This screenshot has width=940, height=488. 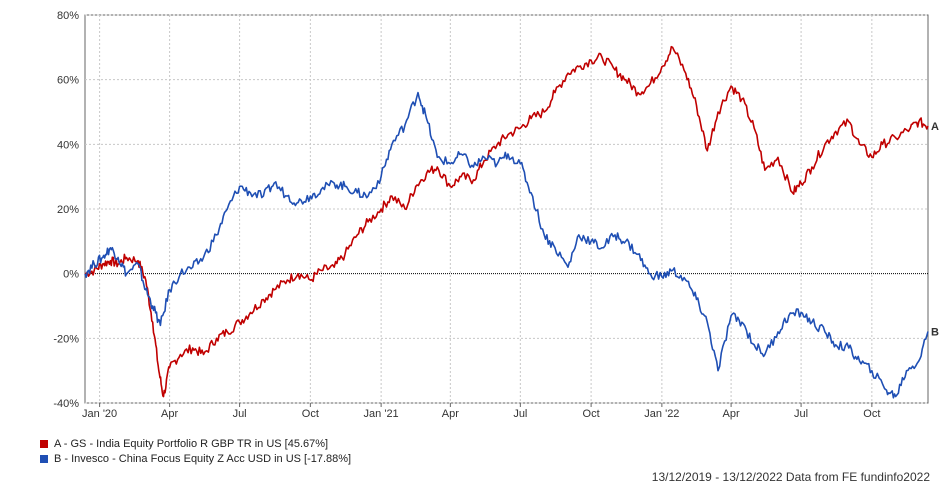 What do you see at coordinates (99, 414) in the screenshot?
I see `x-tick-label: Jan '20` at bounding box center [99, 414].